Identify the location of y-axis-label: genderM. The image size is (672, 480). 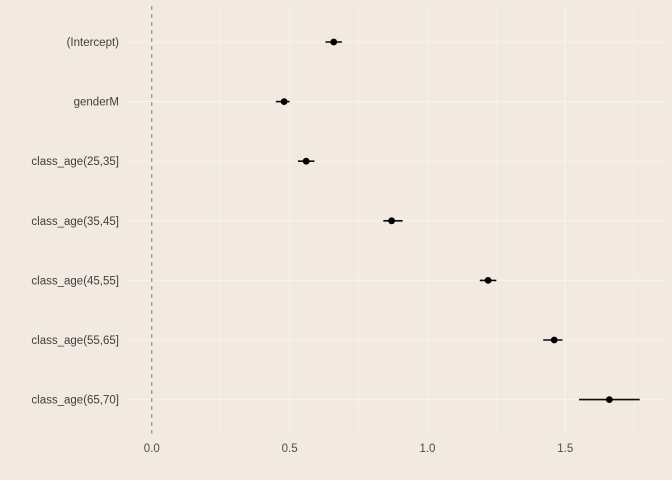
(96, 103).